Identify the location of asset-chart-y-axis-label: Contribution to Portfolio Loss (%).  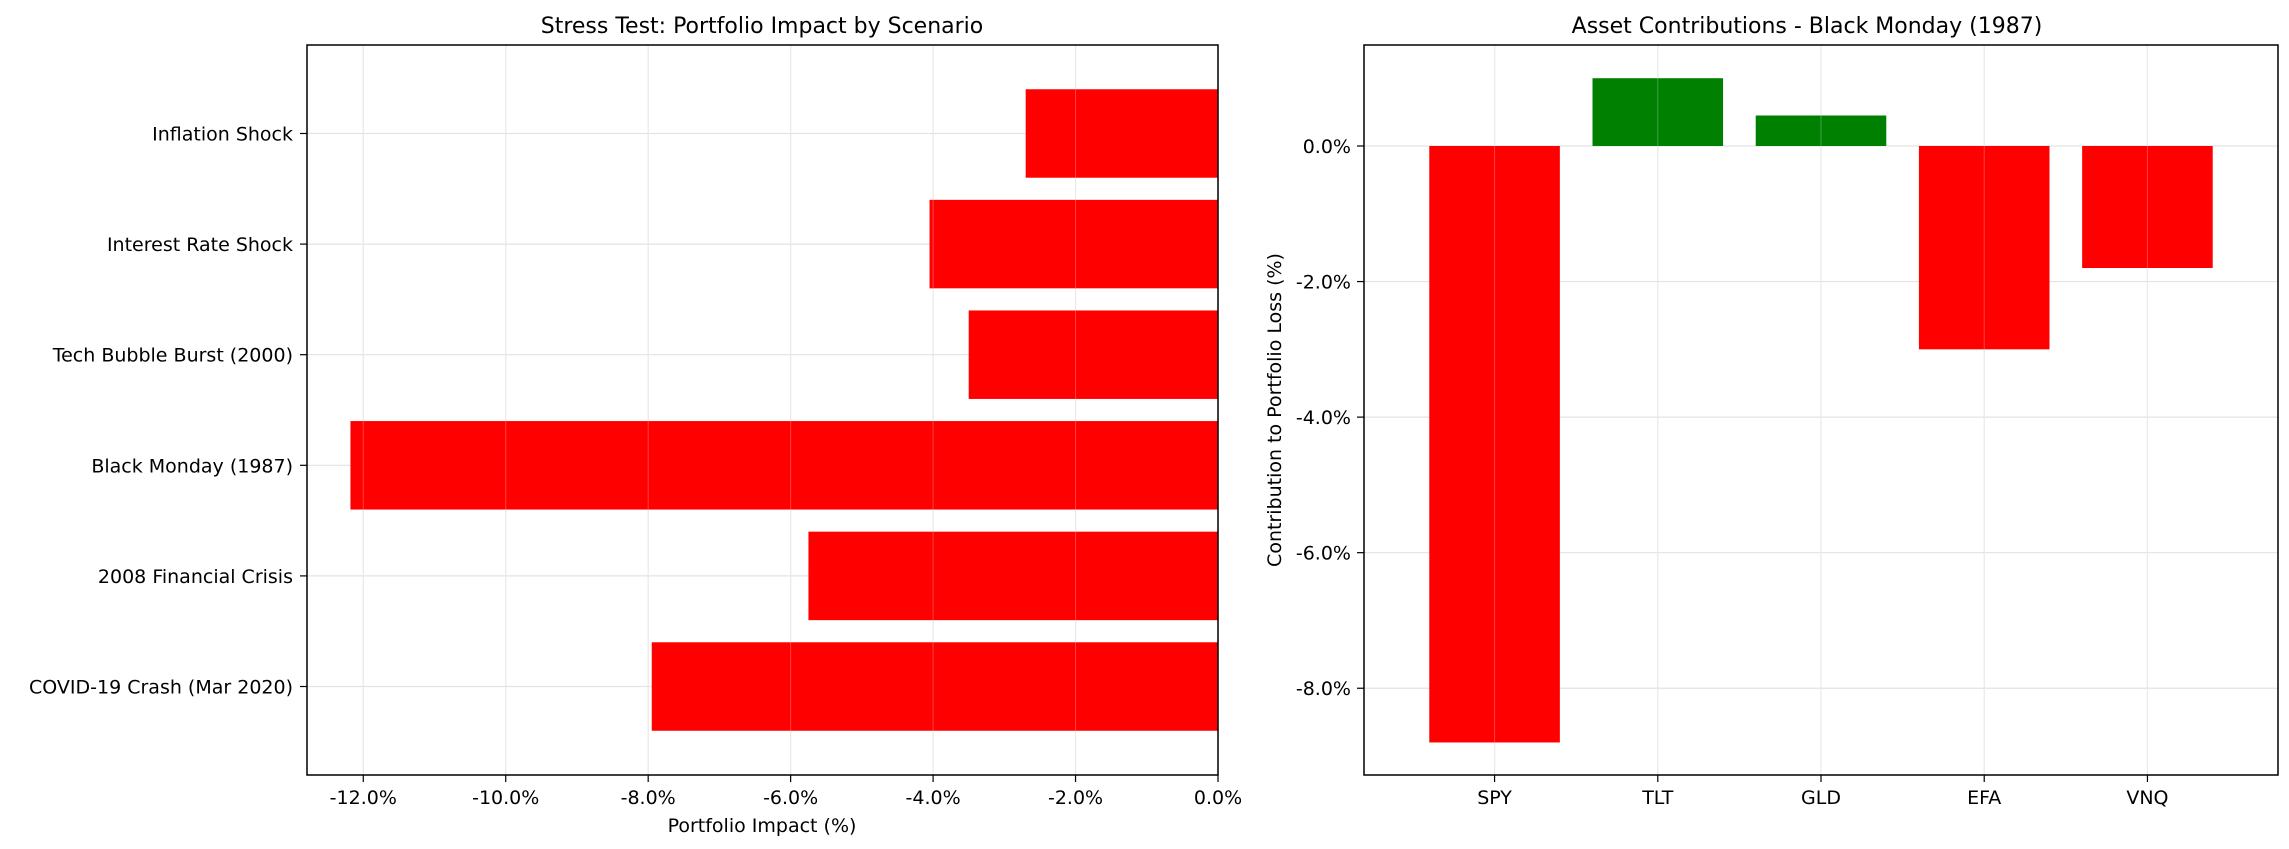
(1275, 410).